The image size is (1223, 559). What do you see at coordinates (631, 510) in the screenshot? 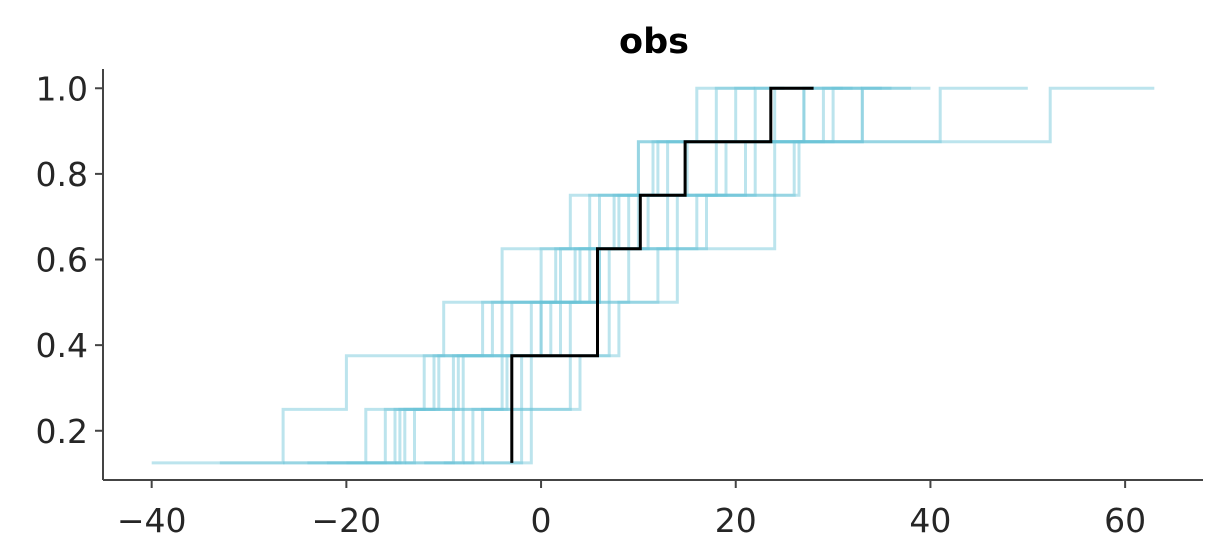
I see `x-ticks: −40 −20 0 20 40 60` at bounding box center [631, 510].